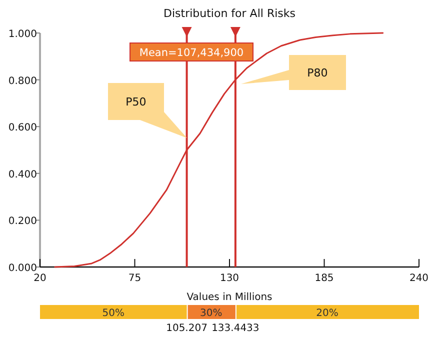 This screenshot has width=433, height=342. What do you see at coordinates (22, 81) in the screenshot?
I see `y-tick-label: 0.800` at bounding box center [22, 81].